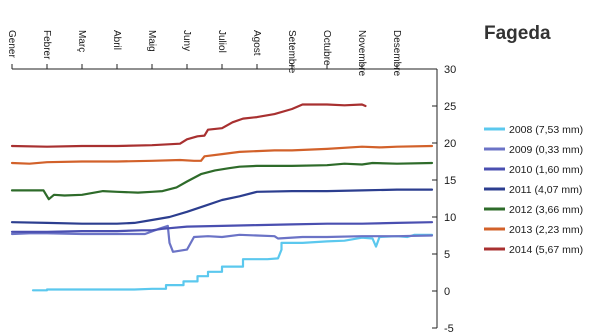 The height and width of the screenshot is (334, 598). What do you see at coordinates (450, 144) in the screenshot?
I see `y-tick-label: 20` at bounding box center [450, 144].